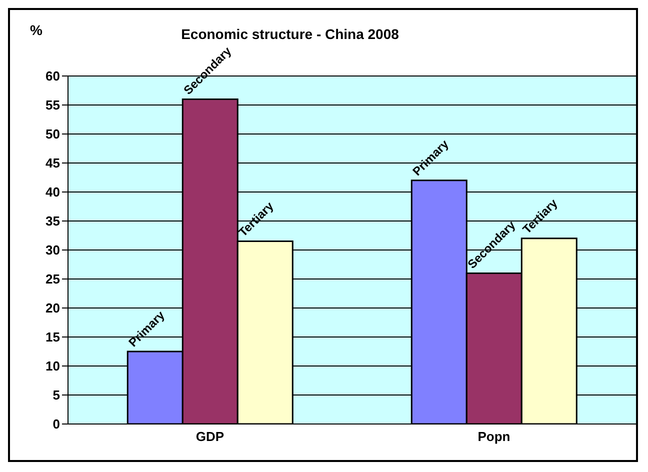 The height and width of the screenshot is (472, 648). What do you see at coordinates (53, 366) in the screenshot?
I see `y-tick-label: 10` at bounding box center [53, 366].